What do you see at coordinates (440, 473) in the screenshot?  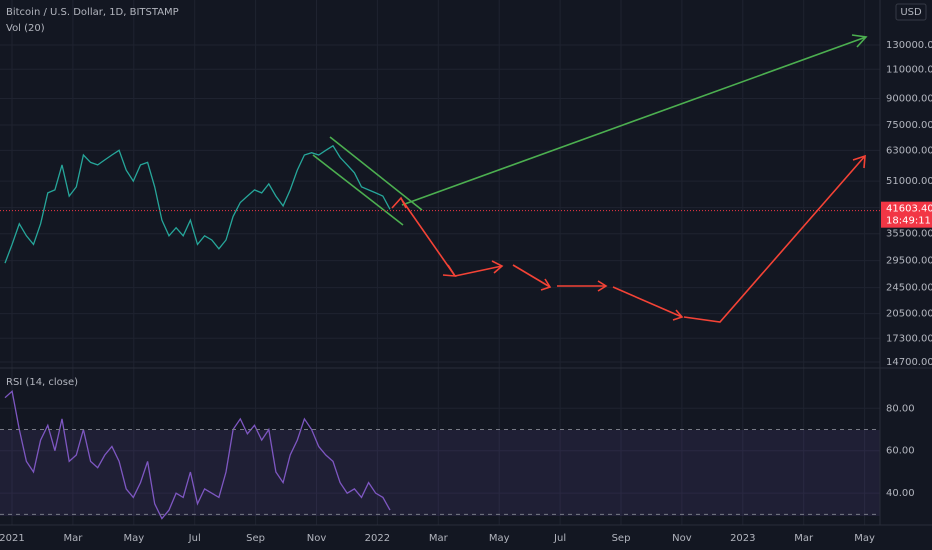 I see `rsi-band-fill` at bounding box center [440, 473].